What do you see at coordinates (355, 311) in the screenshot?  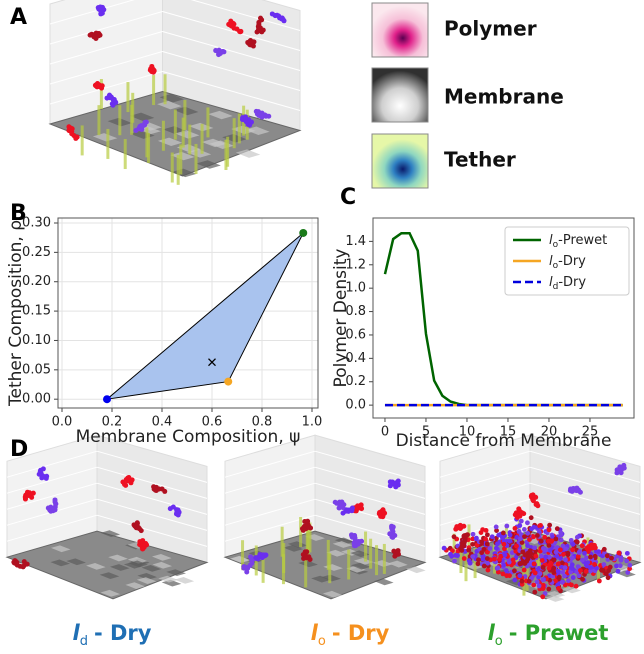 I see `y-tick-label: 0.8` at bounding box center [355, 311].